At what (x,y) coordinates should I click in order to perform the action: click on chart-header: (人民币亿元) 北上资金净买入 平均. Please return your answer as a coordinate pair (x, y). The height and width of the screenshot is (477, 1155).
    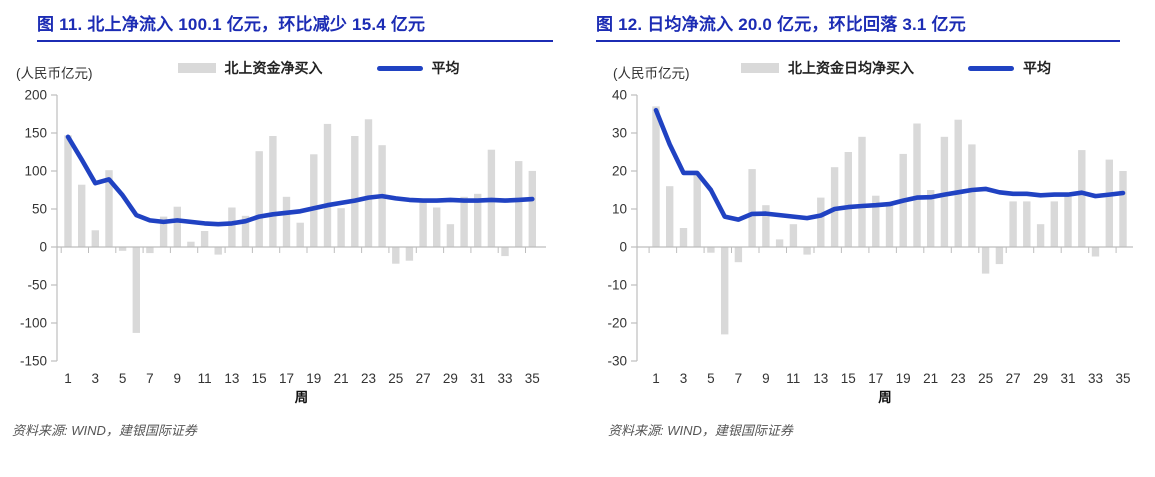
    Looking at the image, I should click on (288, 71).